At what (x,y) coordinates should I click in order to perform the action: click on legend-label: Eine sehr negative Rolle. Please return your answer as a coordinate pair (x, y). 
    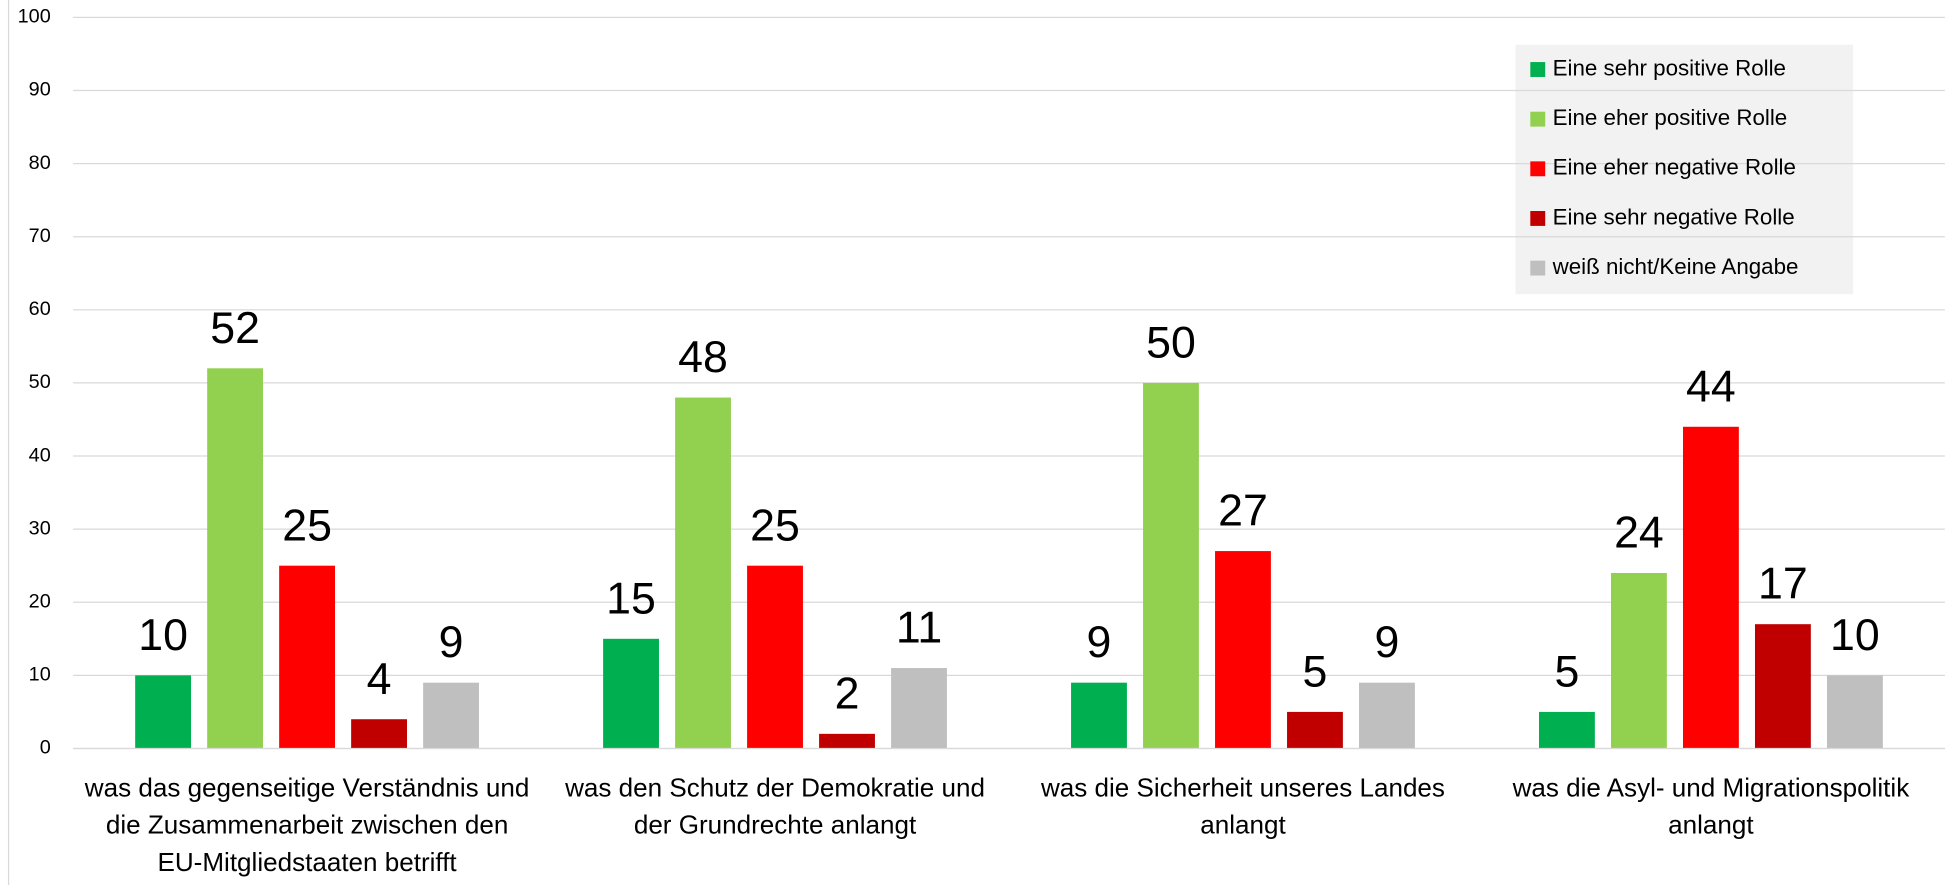
    Looking at the image, I should click on (1674, 216).